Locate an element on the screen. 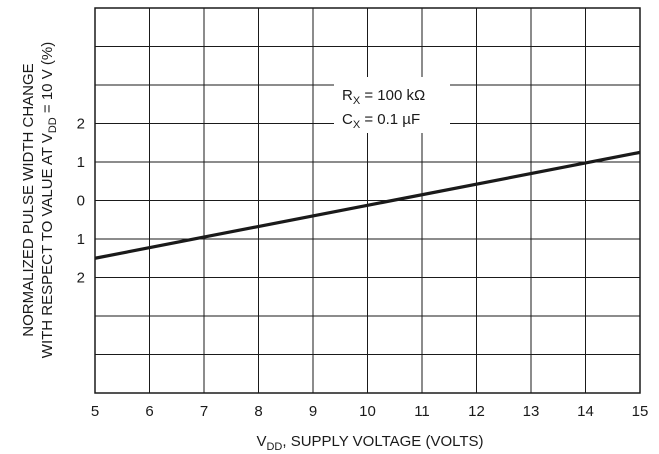  x-tick-label: 6 is located at coordinates (149, 411).